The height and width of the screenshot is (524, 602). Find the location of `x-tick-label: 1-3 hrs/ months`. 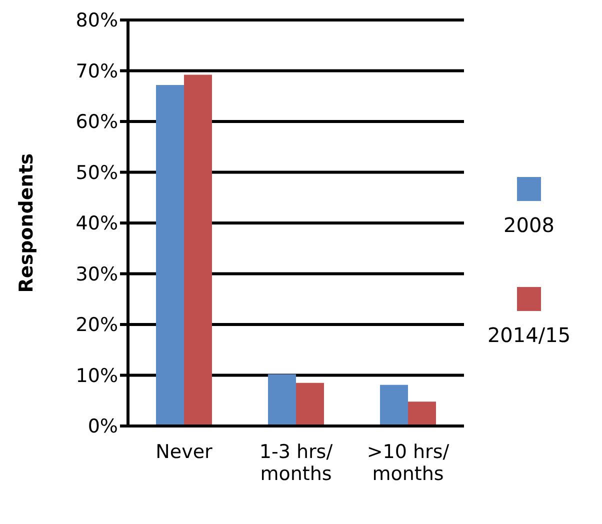

x-tick-label: 1-3 hrs/ months is located at coordinates (296, 463).